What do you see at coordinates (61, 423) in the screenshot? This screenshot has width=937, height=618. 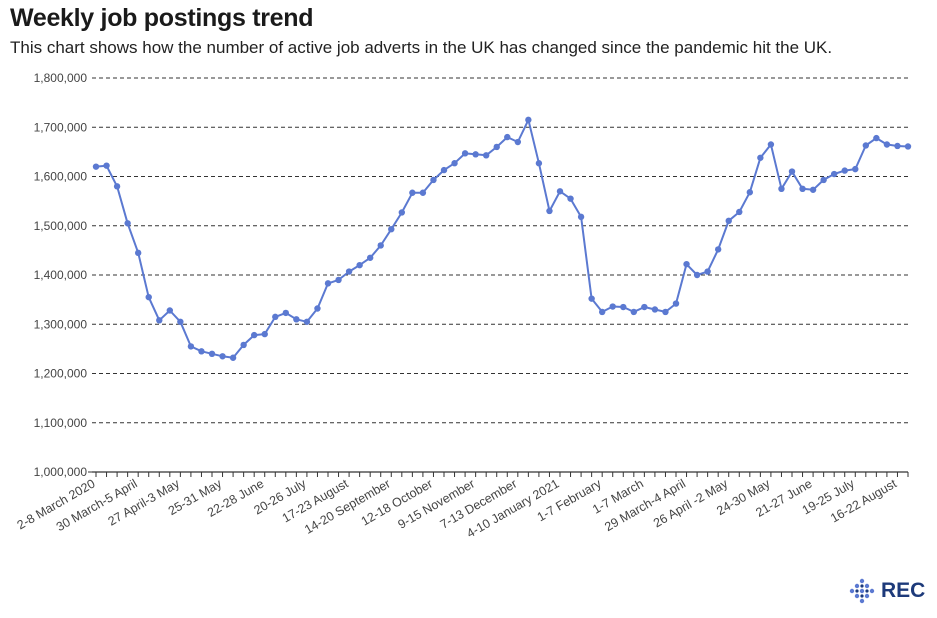 I see `y-tick-label: 1,100,000` at bounding box center [61, 423].